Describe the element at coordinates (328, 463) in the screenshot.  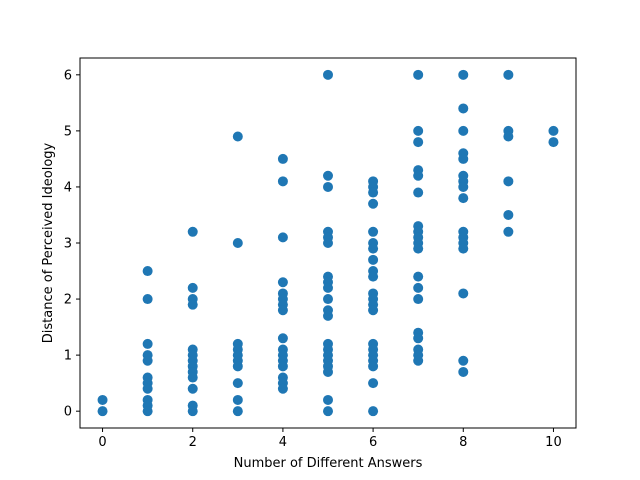
I see `x-axis-label: Number of Different Answers` at that location.